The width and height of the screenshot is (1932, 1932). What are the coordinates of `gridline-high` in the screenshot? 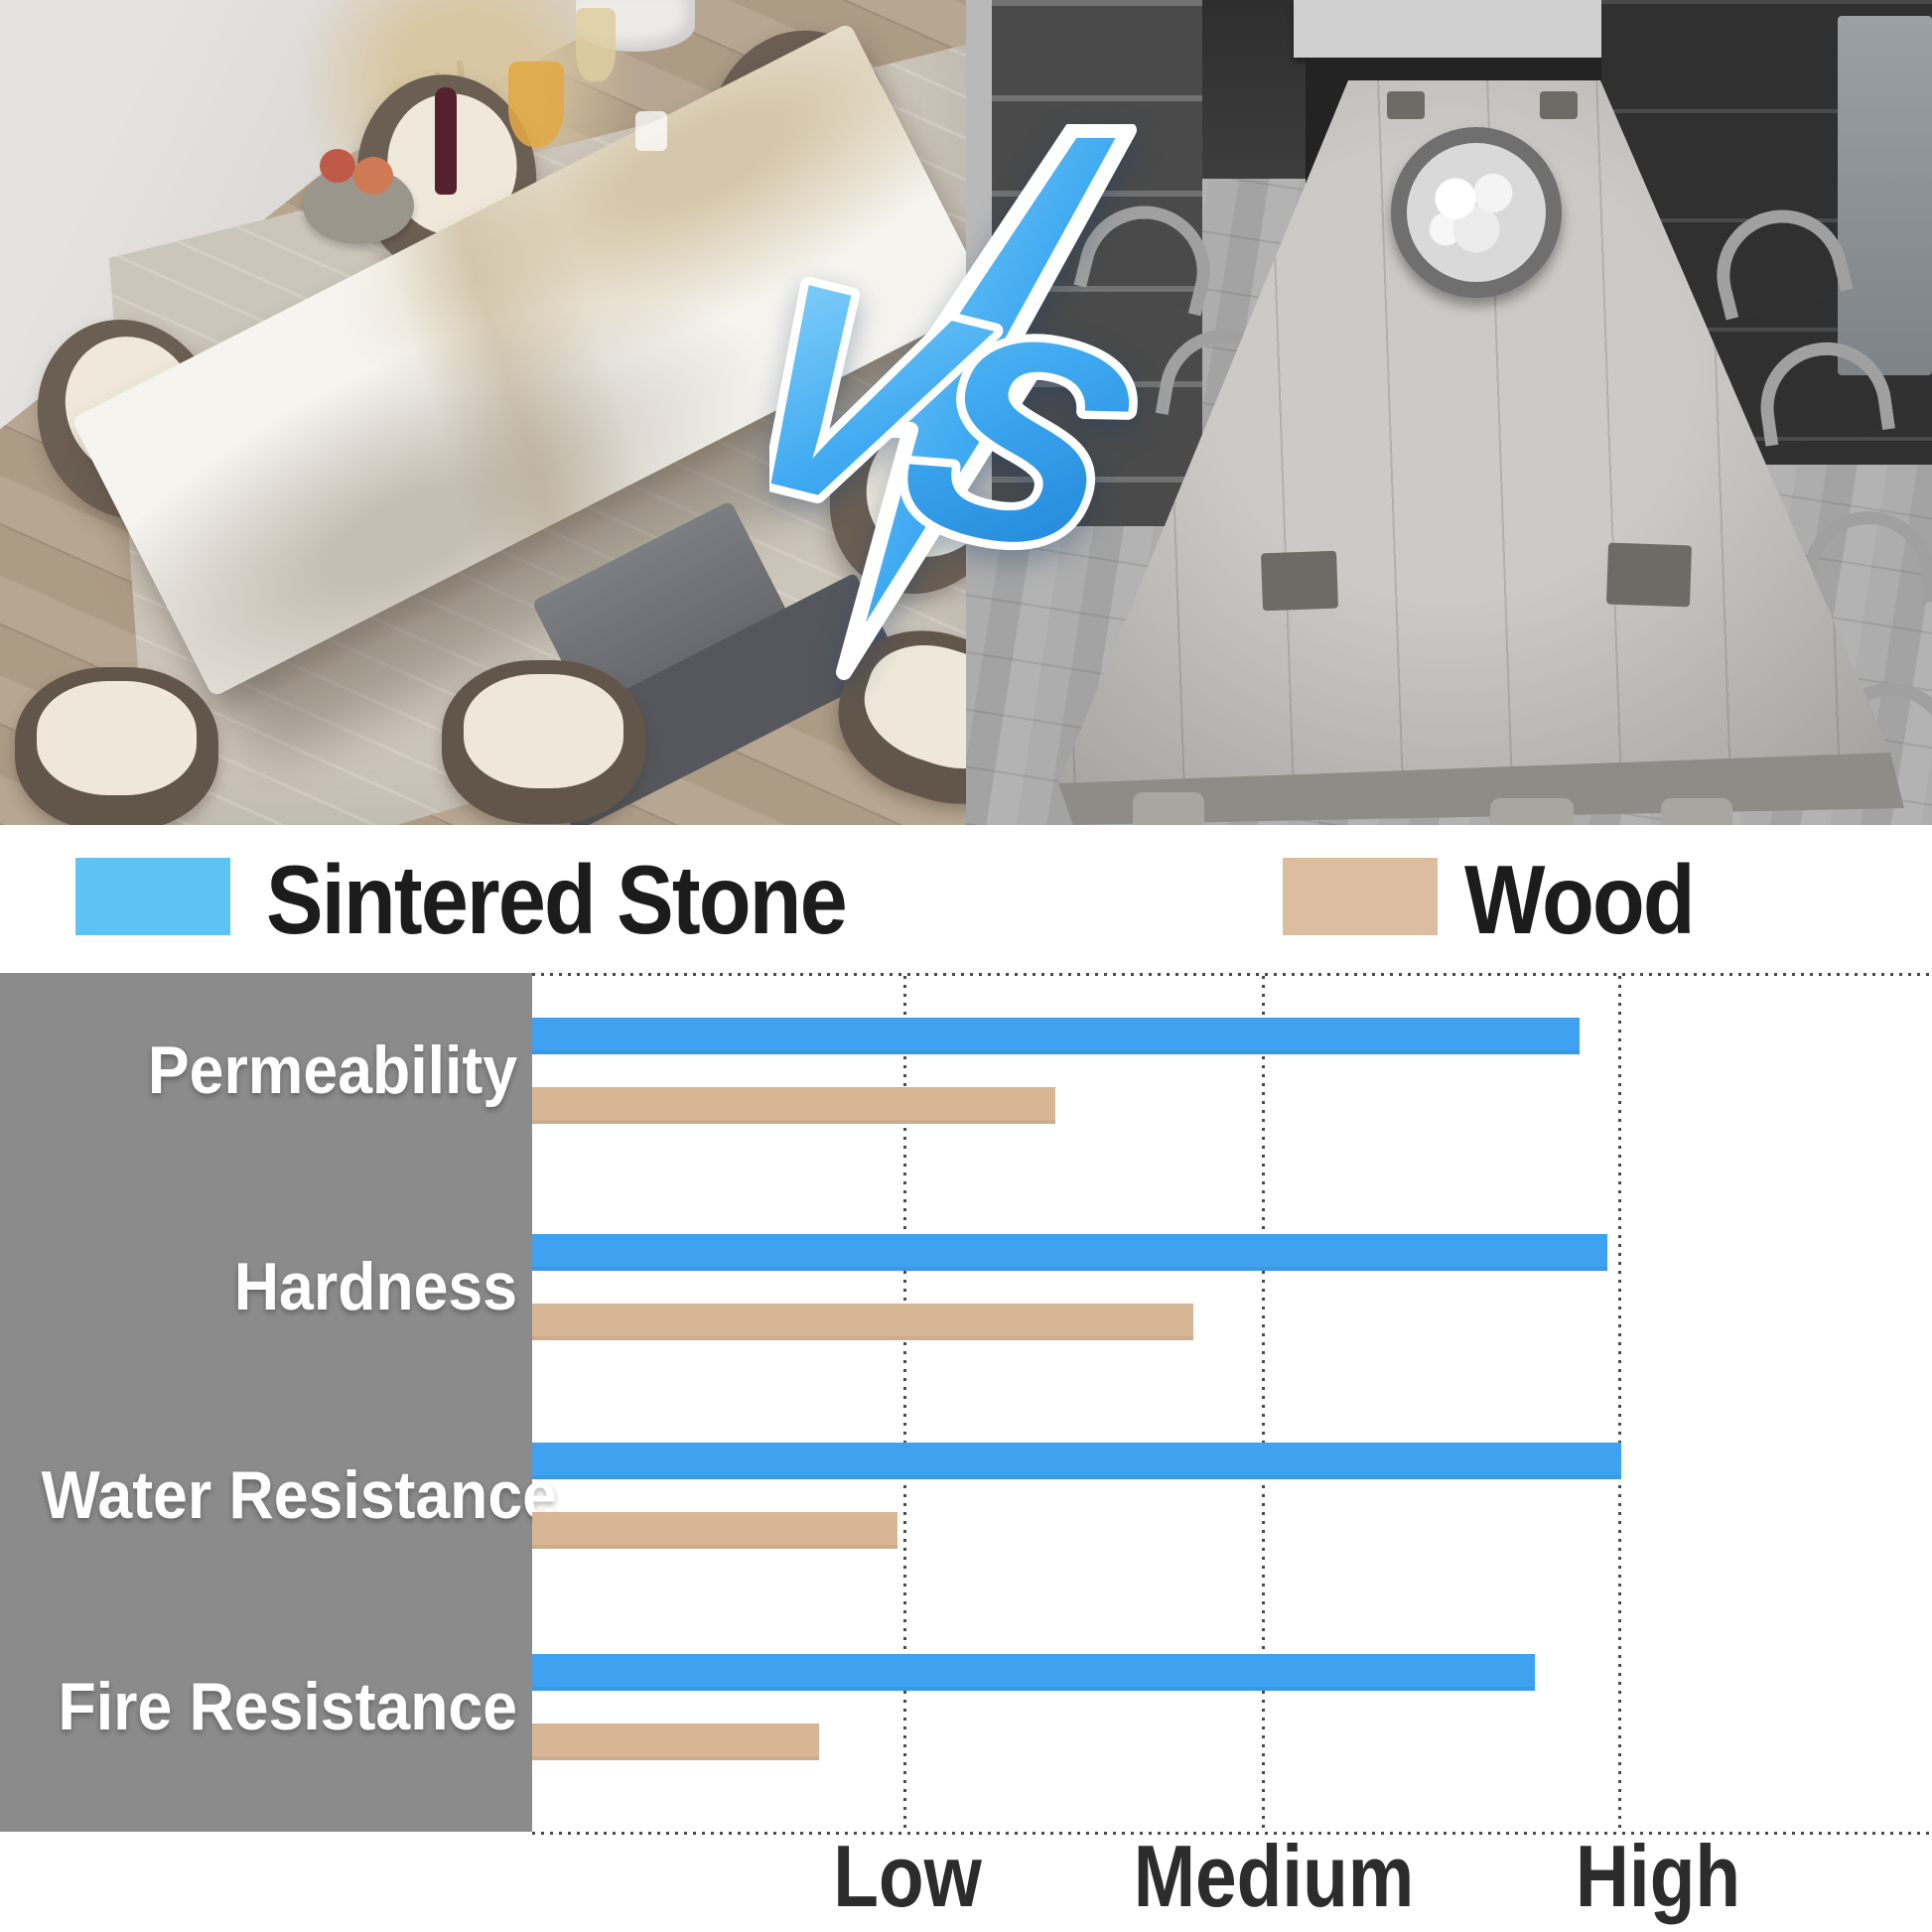 It's located at (1620, 1404).